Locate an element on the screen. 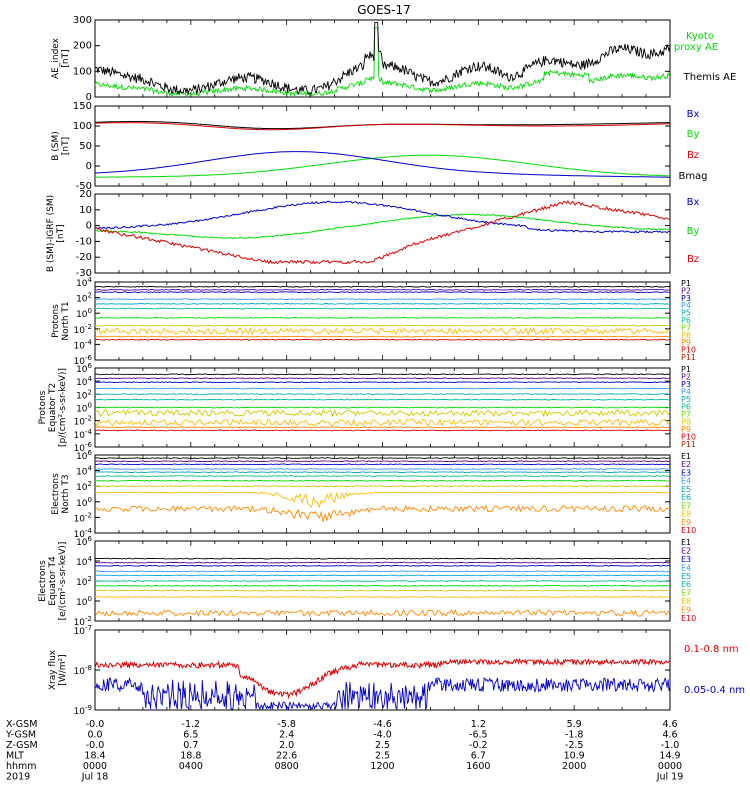 Image resolution: width=750 pixels, height=804 pixels. footer-value: 1200 is located at coordinates (382, 766).